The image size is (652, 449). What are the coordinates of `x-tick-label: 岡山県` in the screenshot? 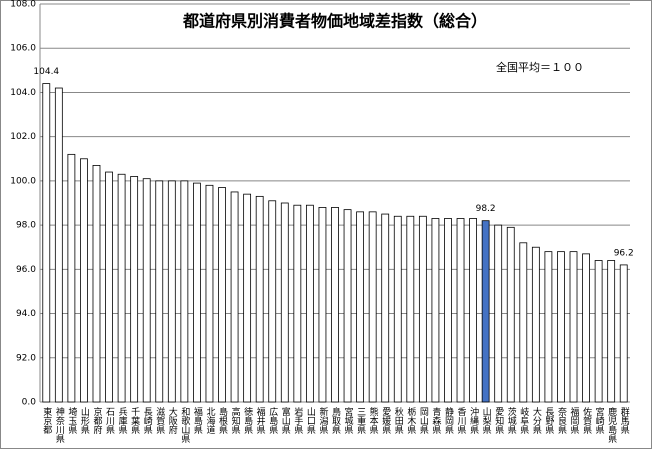 It's located at (423, 421).